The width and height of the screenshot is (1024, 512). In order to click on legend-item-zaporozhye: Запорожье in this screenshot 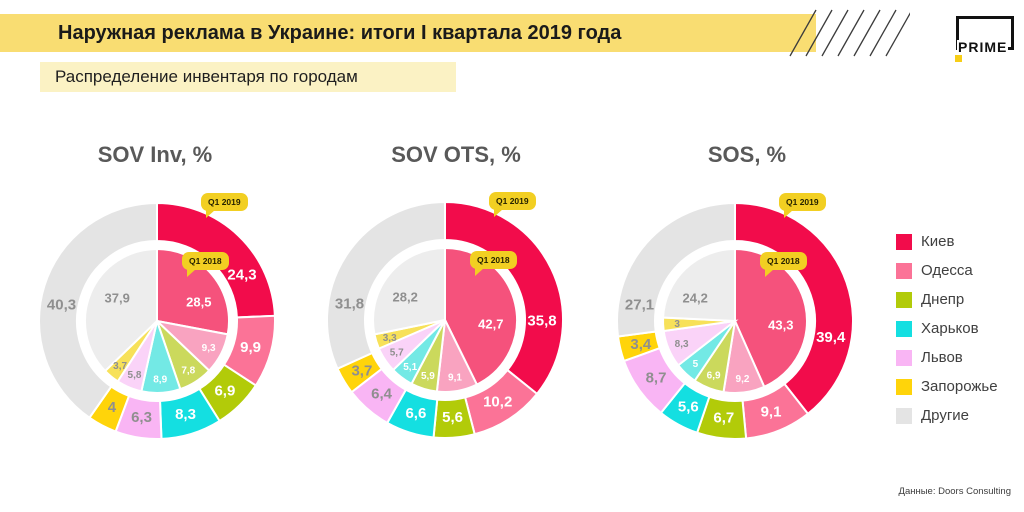, I will do `click(947, 386)`.